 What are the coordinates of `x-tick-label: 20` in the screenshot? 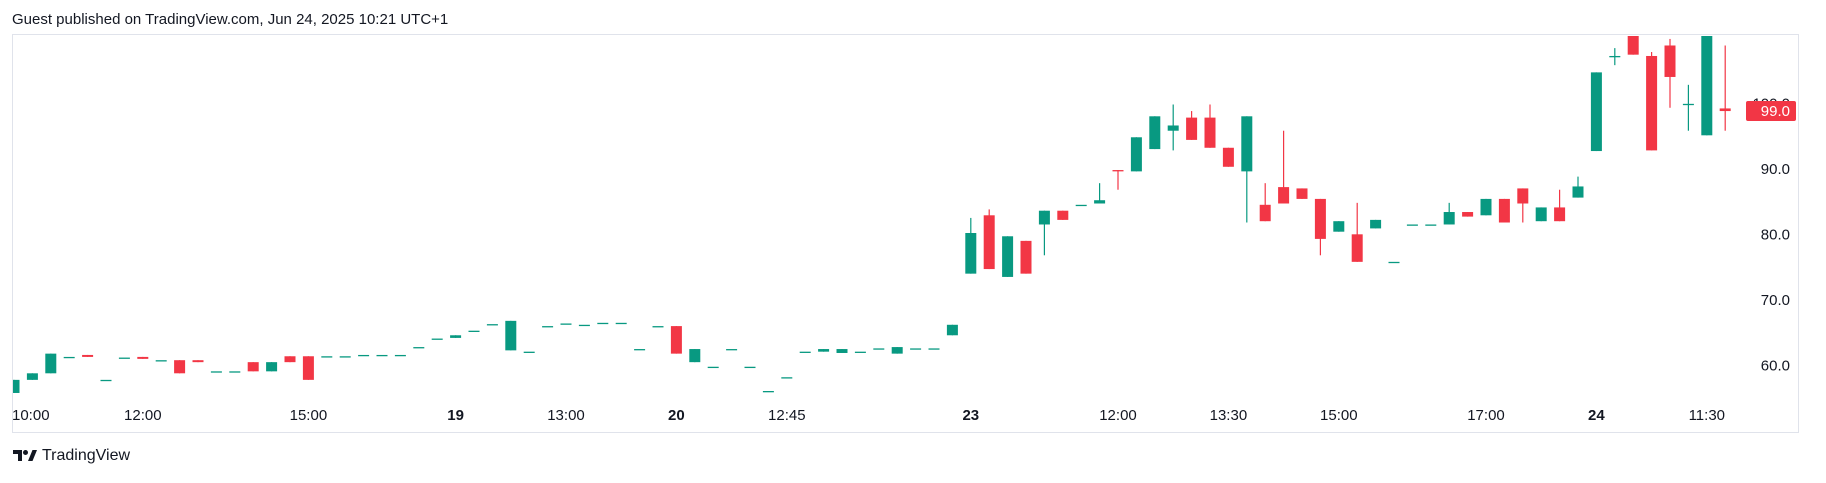 It's located at (676, 415).